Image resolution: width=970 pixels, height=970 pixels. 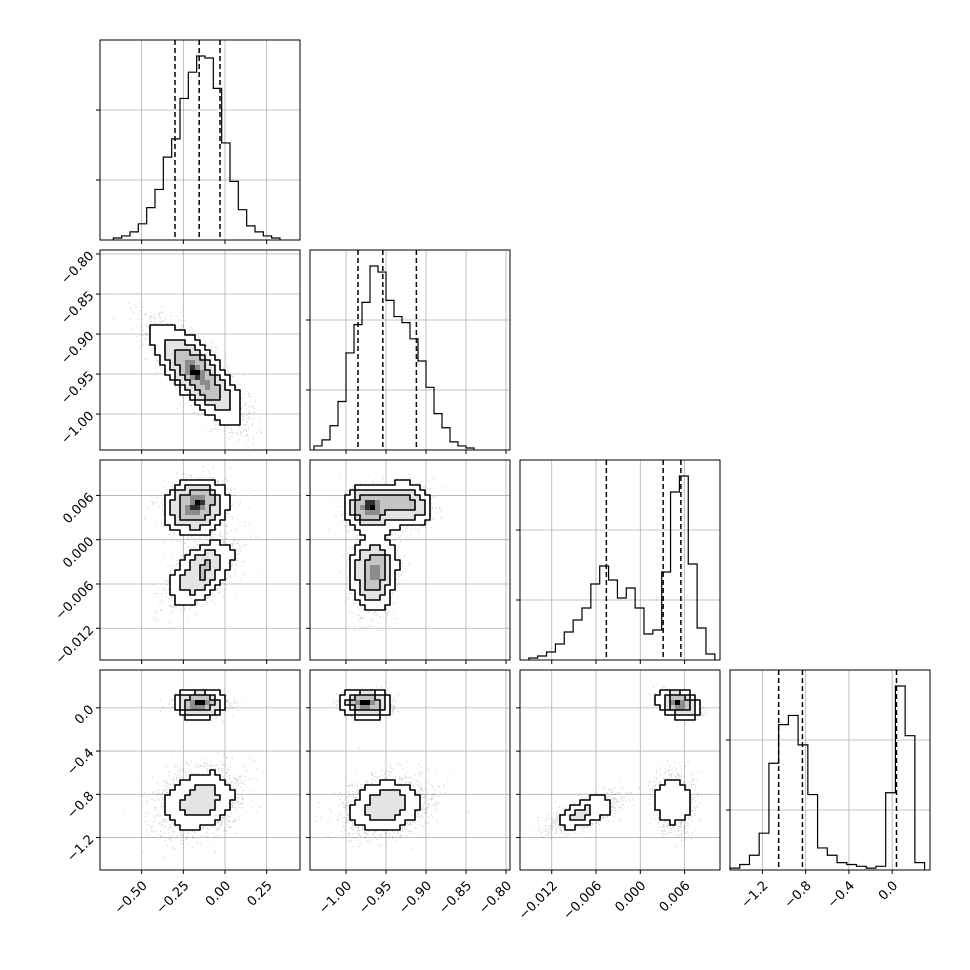 I want to click on y-tick-label-3-2: −0.4, so click(x=80, y=762).